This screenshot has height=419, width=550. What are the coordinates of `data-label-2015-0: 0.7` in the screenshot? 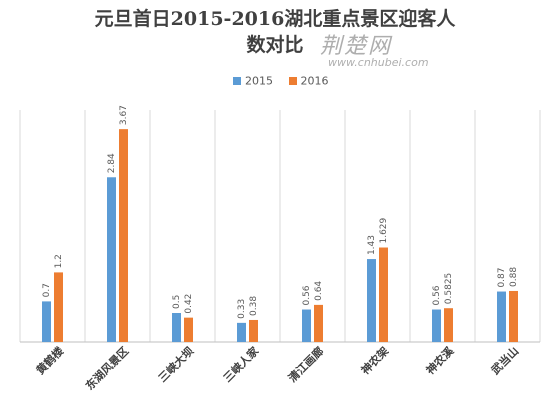 It's located at (47, 290).